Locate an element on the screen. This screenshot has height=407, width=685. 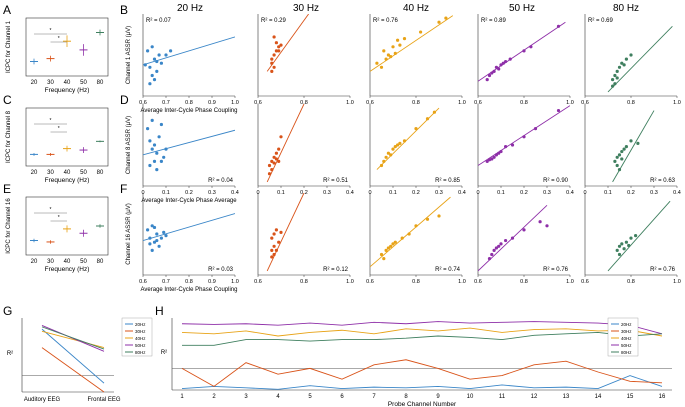
y-axis-label: ICPC for Channel 8 is located at coordinates (9, 136).